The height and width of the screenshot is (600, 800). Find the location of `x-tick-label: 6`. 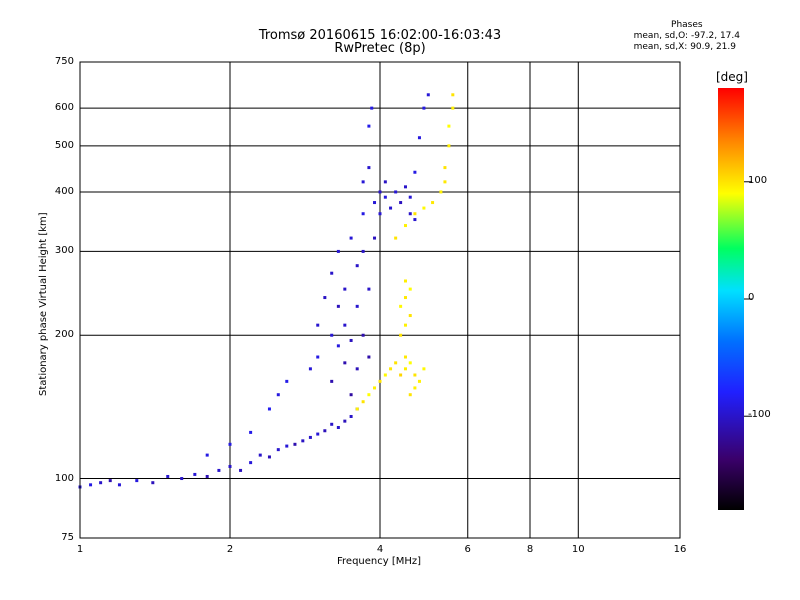

x-tick-label: 6 is located at coordinates (467, 549).